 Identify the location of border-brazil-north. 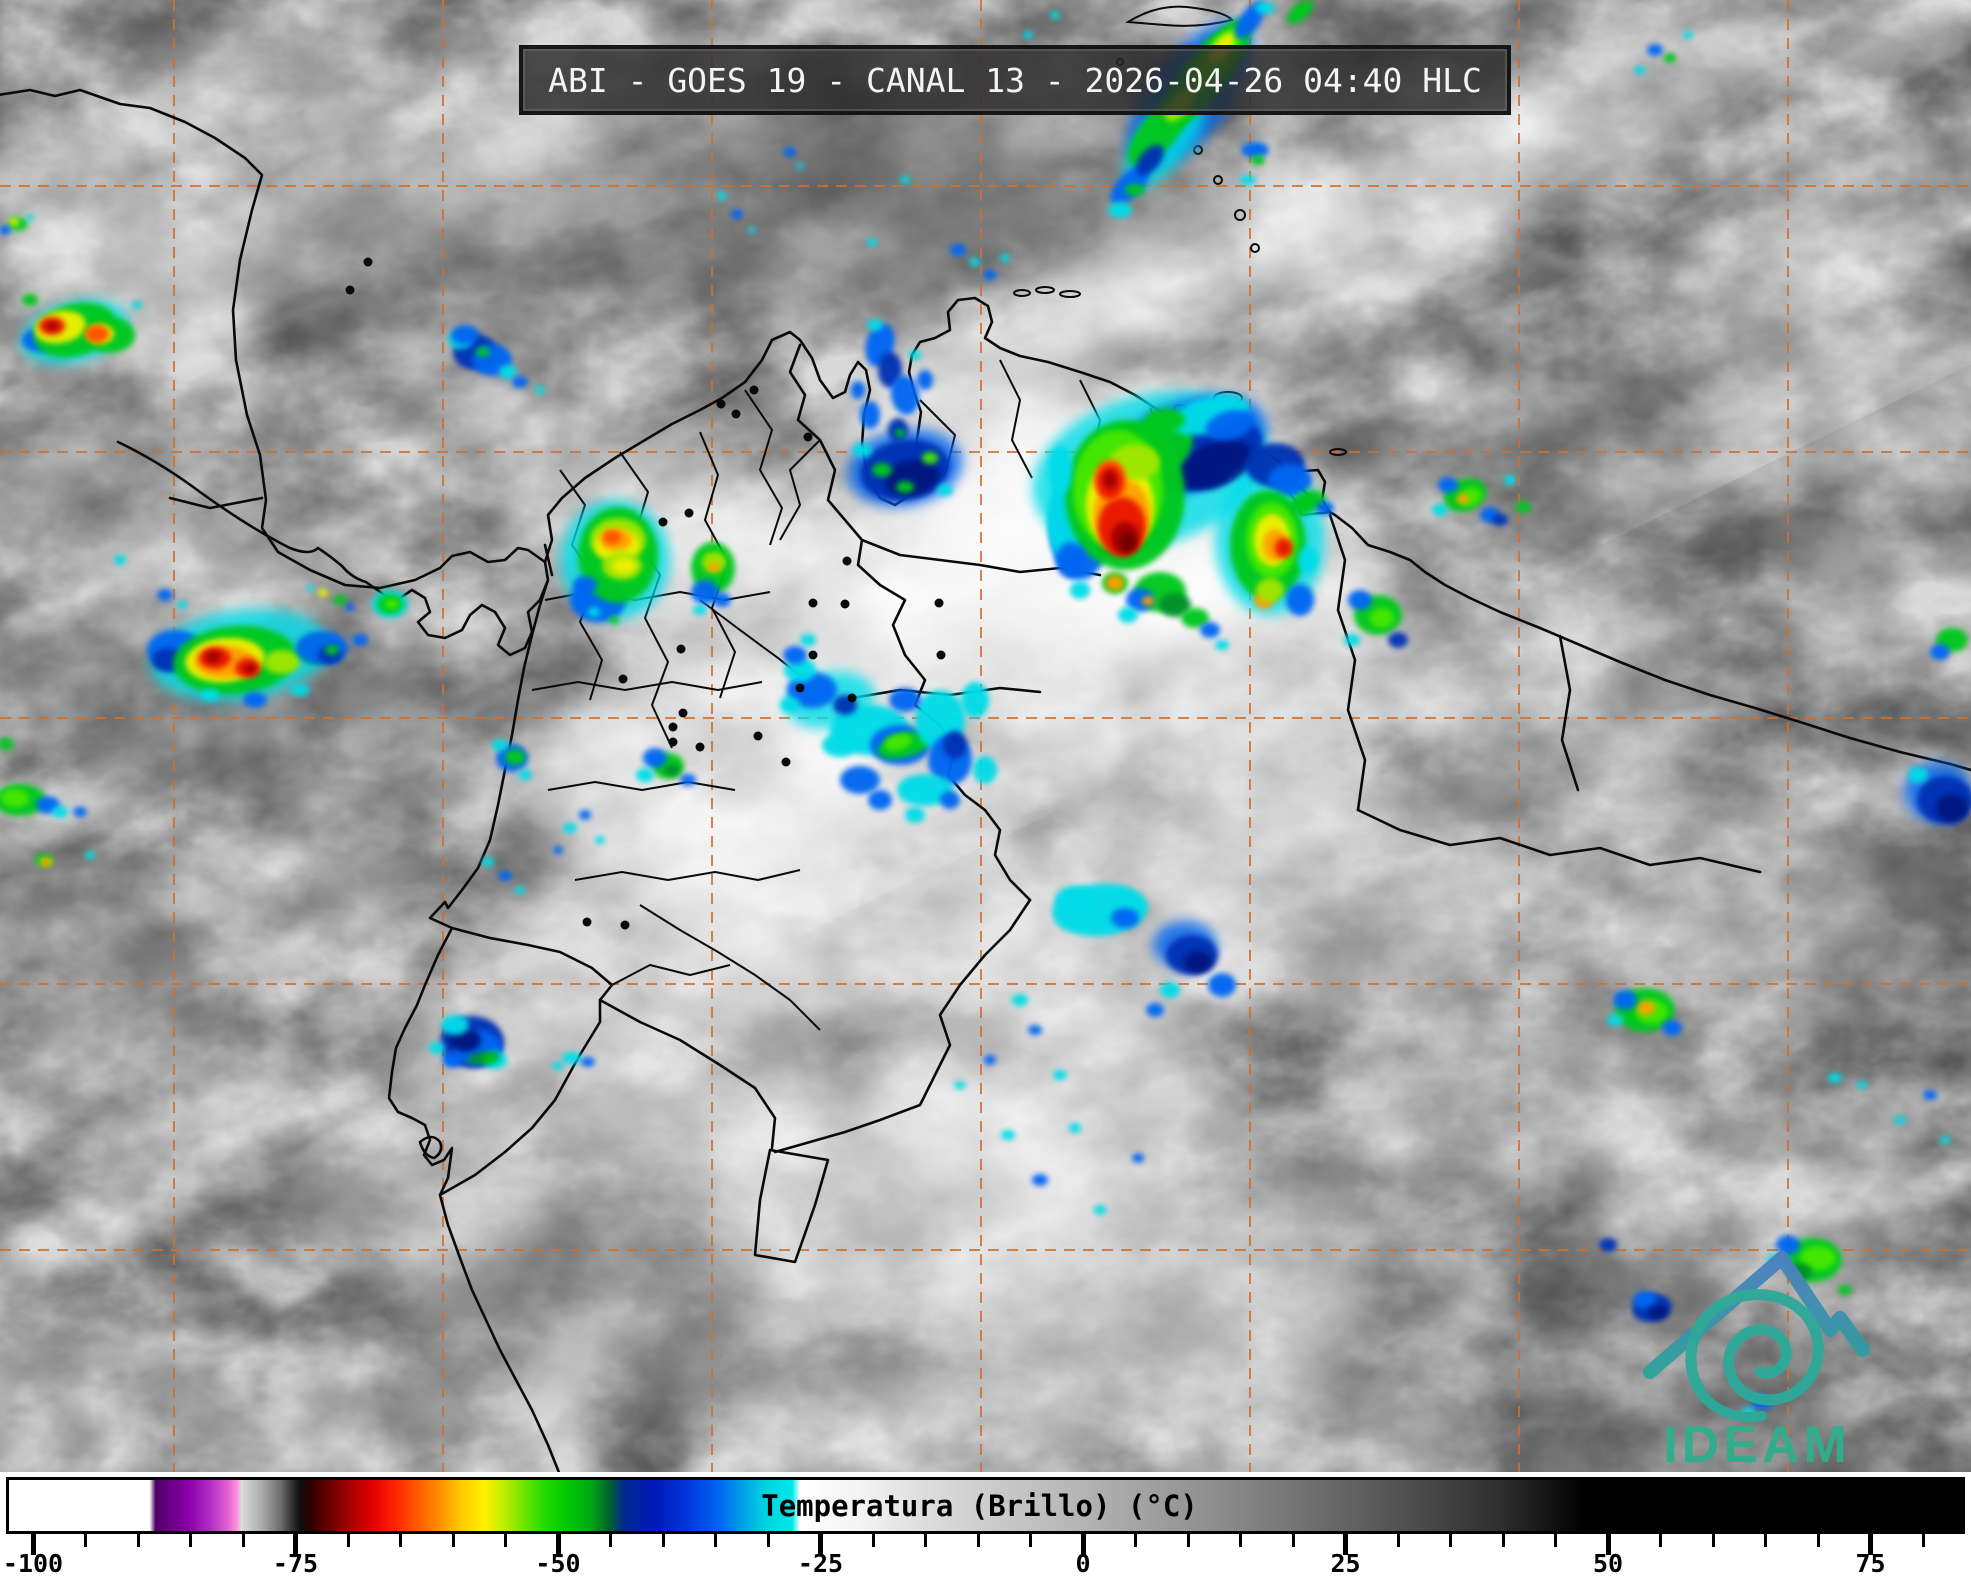
(1559, 841).